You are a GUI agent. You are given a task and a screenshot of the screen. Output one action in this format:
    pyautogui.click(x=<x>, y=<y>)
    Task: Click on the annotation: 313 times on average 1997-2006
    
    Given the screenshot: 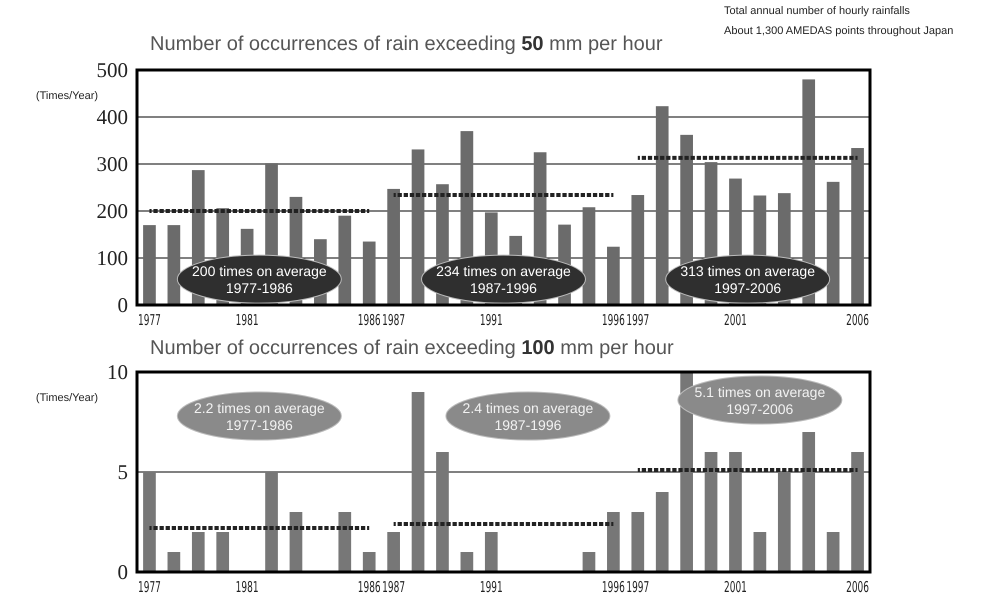 What is the action you would take?
    pyautogui.click(x=748, y=279)
    